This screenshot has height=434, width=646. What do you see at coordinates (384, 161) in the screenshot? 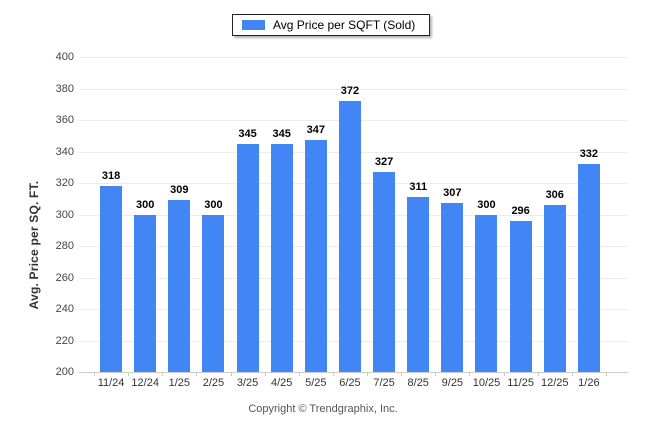
I see `bar-value-label: 327` at bounding box center [384, 161].